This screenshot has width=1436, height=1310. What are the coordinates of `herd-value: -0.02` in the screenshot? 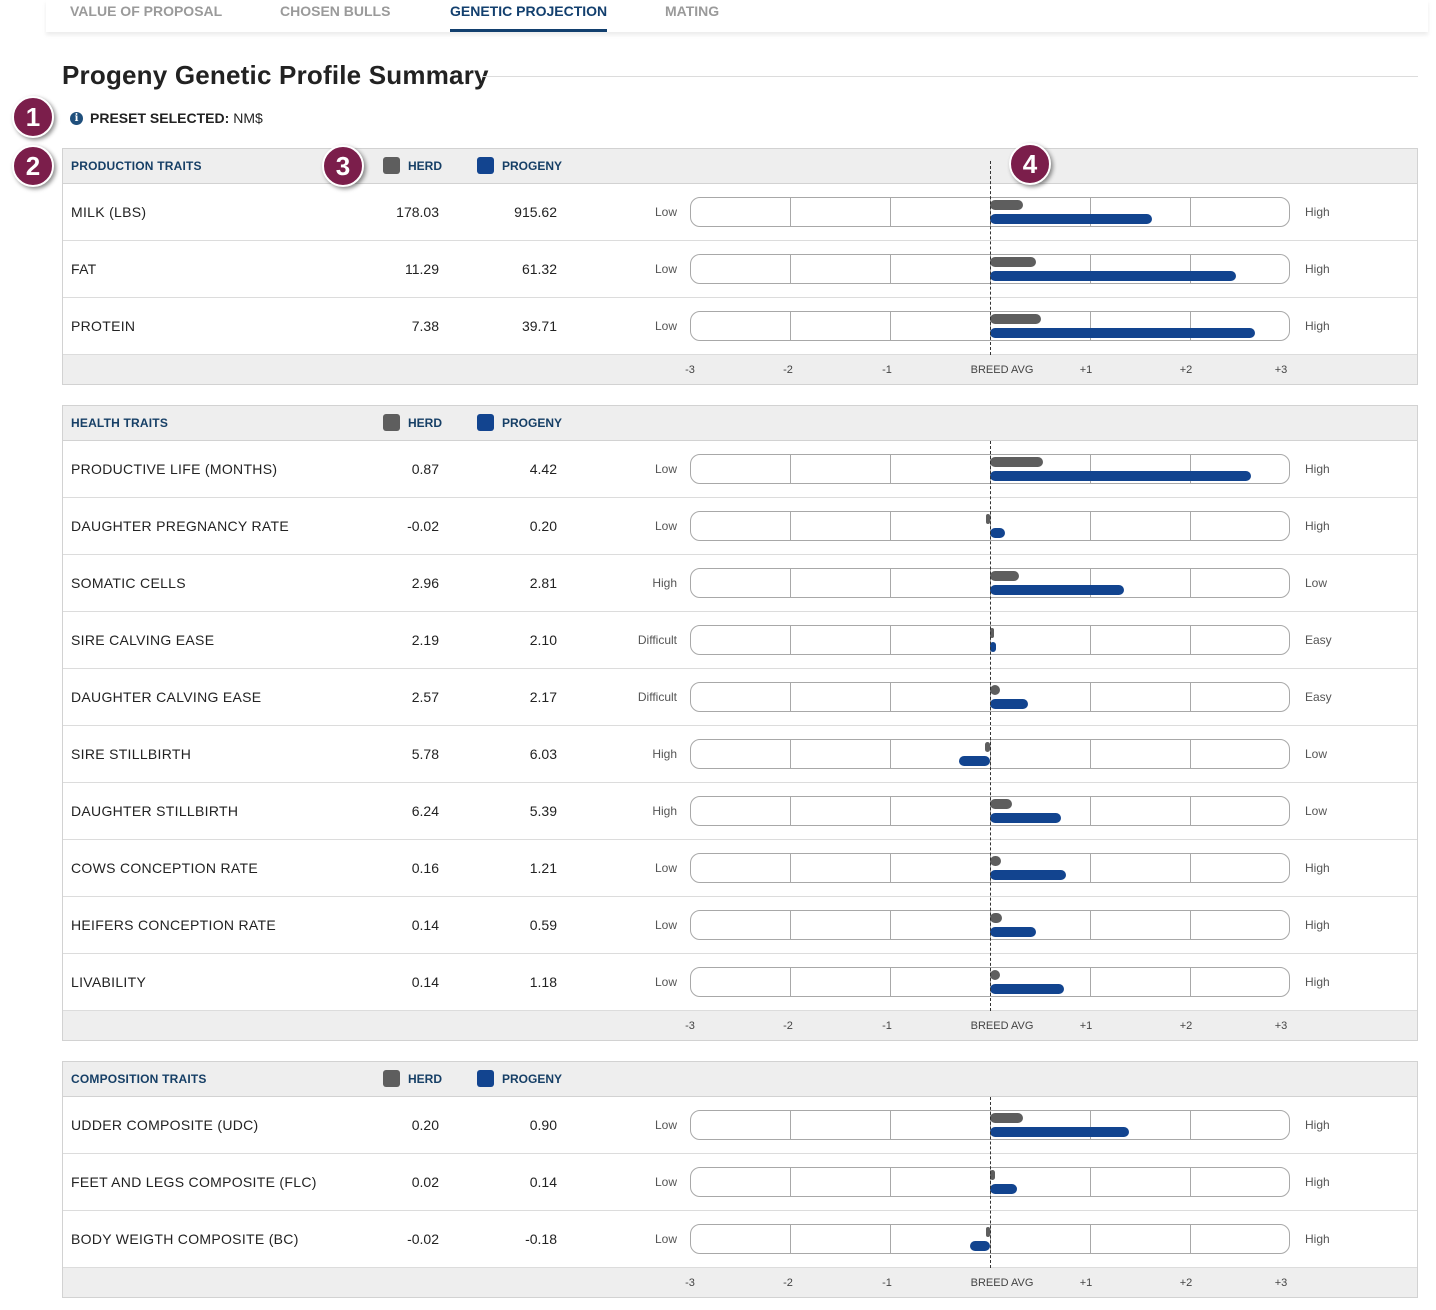 It's located at (423, 1239).